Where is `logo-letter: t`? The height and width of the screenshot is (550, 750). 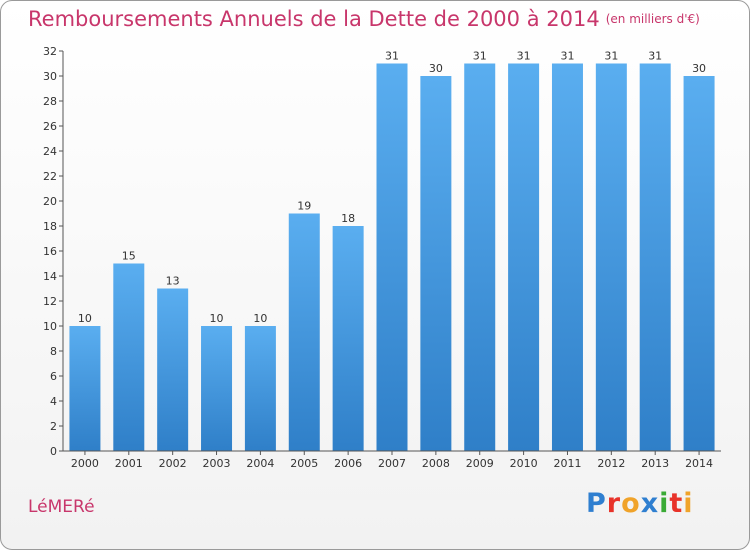 logo-letter: t is located at coordinates (676, 503).